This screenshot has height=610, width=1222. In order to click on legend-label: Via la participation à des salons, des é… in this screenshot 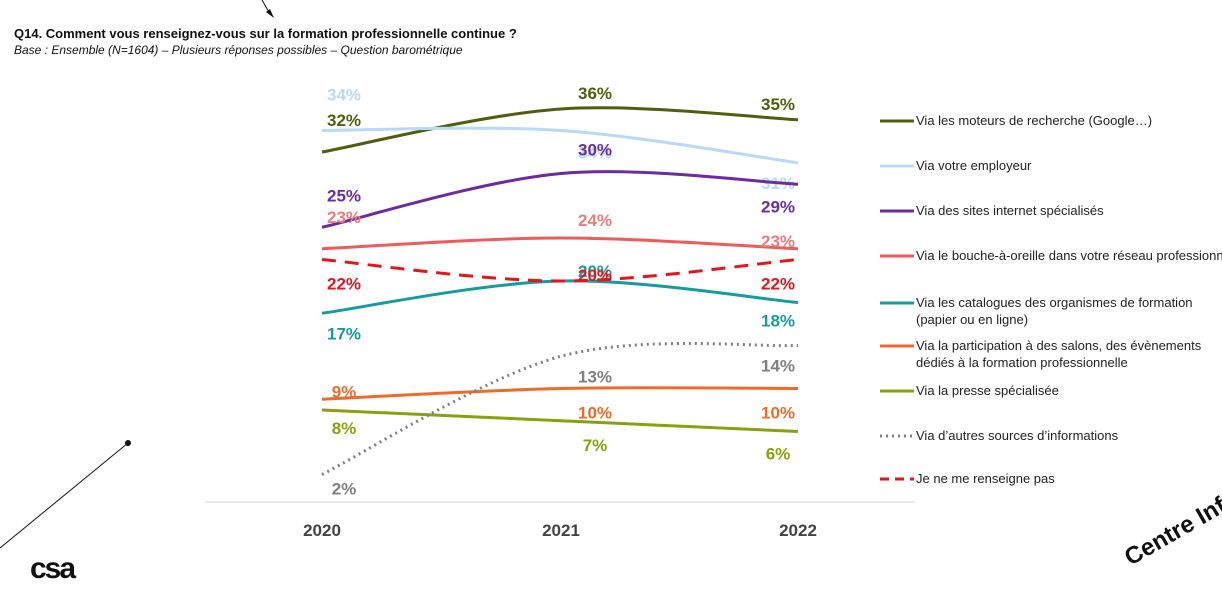, I will do `click(1059, 354)`.